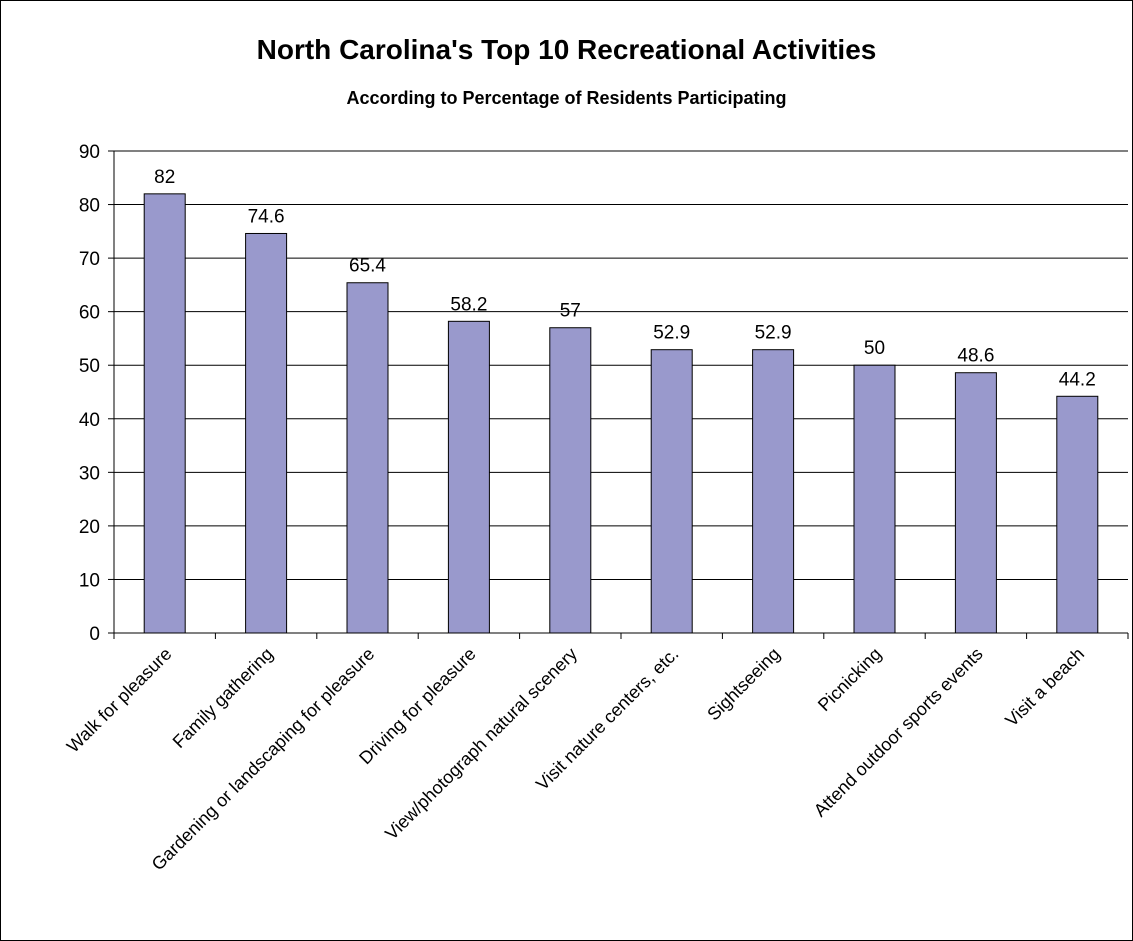 This screenshot has width=1133, height=941. What do you see at coordinates (89, 473) in the screenshot?
I see `y-tick-label: 30` at bounding box center [89, 473].